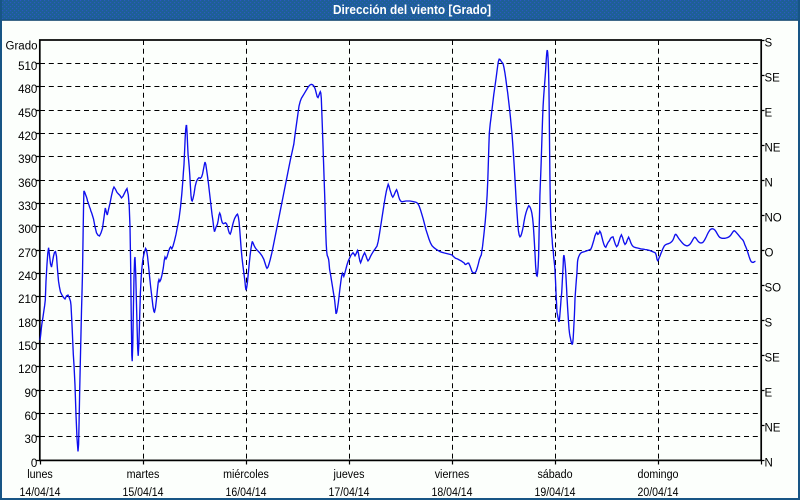  Describe the element at coordinates (34, 464) in the screenshot. I see `svg-text: 0` at that location.